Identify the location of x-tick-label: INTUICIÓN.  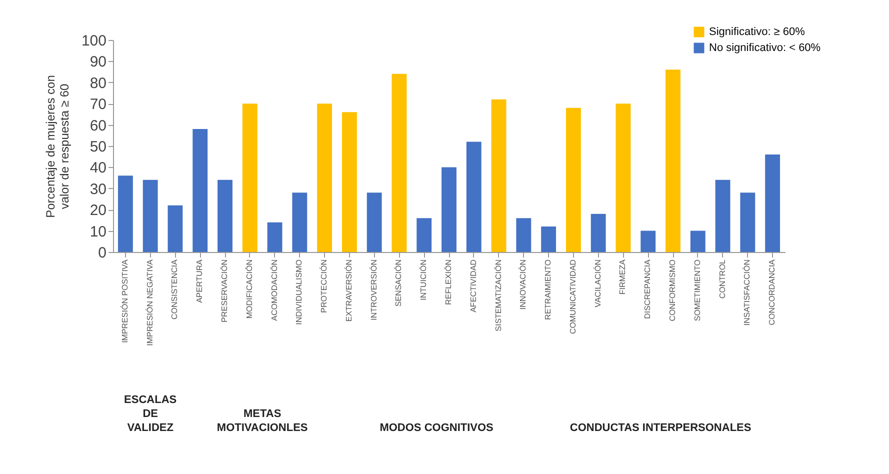
(423, 279).